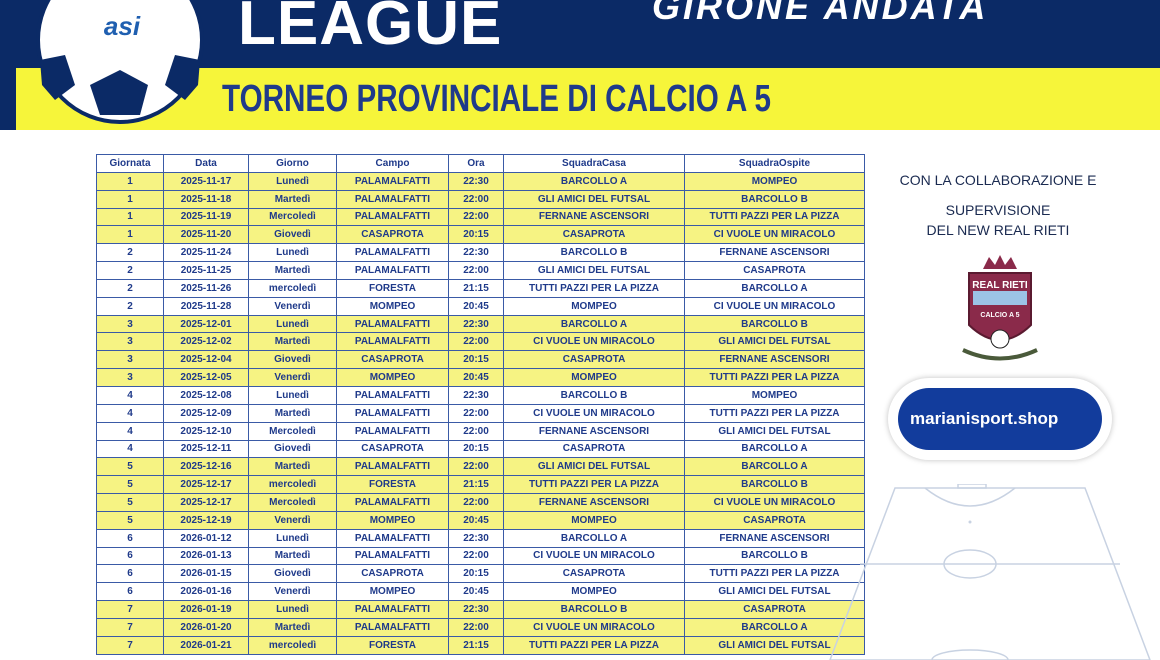 The height and width of the screenshot is (660, 1160). Describe the element at coordinates (774, 163) in the screenshot. I see `column-header: SquadraOspite` at that location.